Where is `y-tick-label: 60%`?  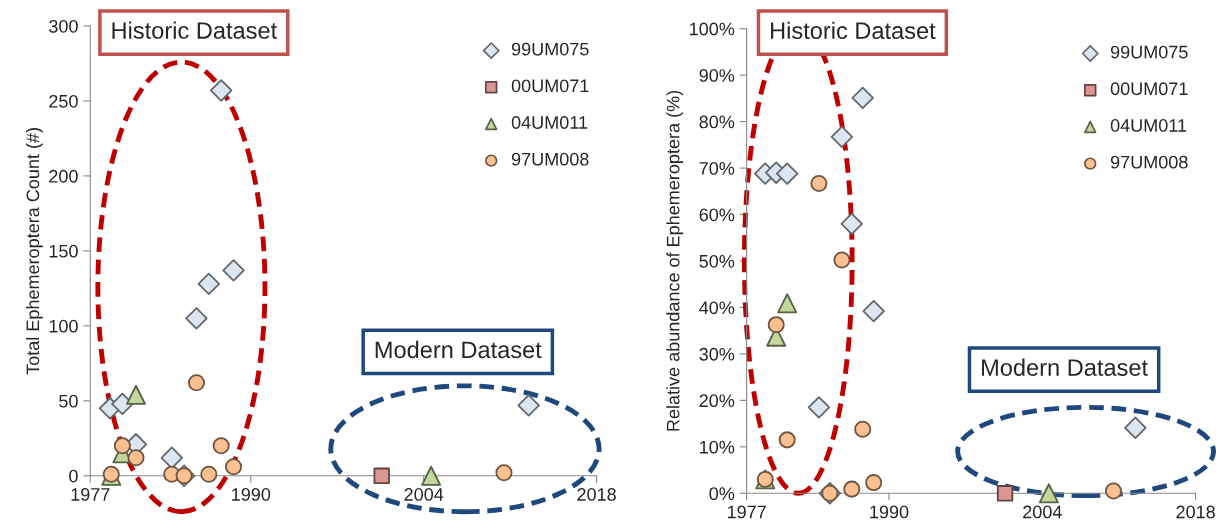 y-tick-label: 60% is located at coordinates (717, 215).